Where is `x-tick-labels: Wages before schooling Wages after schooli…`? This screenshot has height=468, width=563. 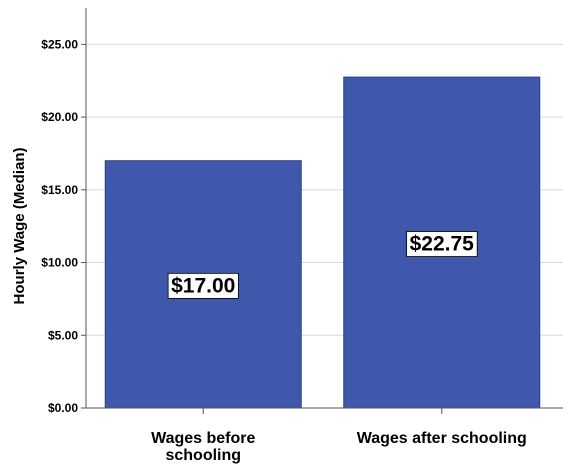
x-tick-labels: Wages before schooling Wages after schooli… is located at coordinates (339, 447).